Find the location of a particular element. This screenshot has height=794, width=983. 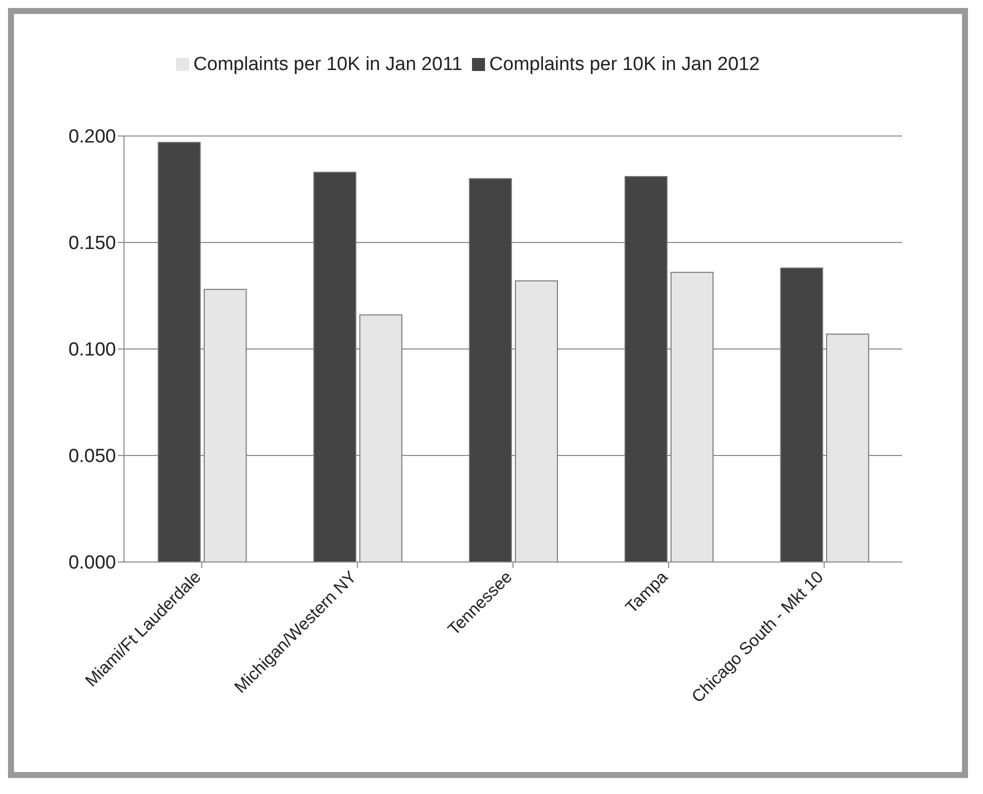

legend-label: Complaints per 10K in Jan 2011 is located at coordinates (327, 64).